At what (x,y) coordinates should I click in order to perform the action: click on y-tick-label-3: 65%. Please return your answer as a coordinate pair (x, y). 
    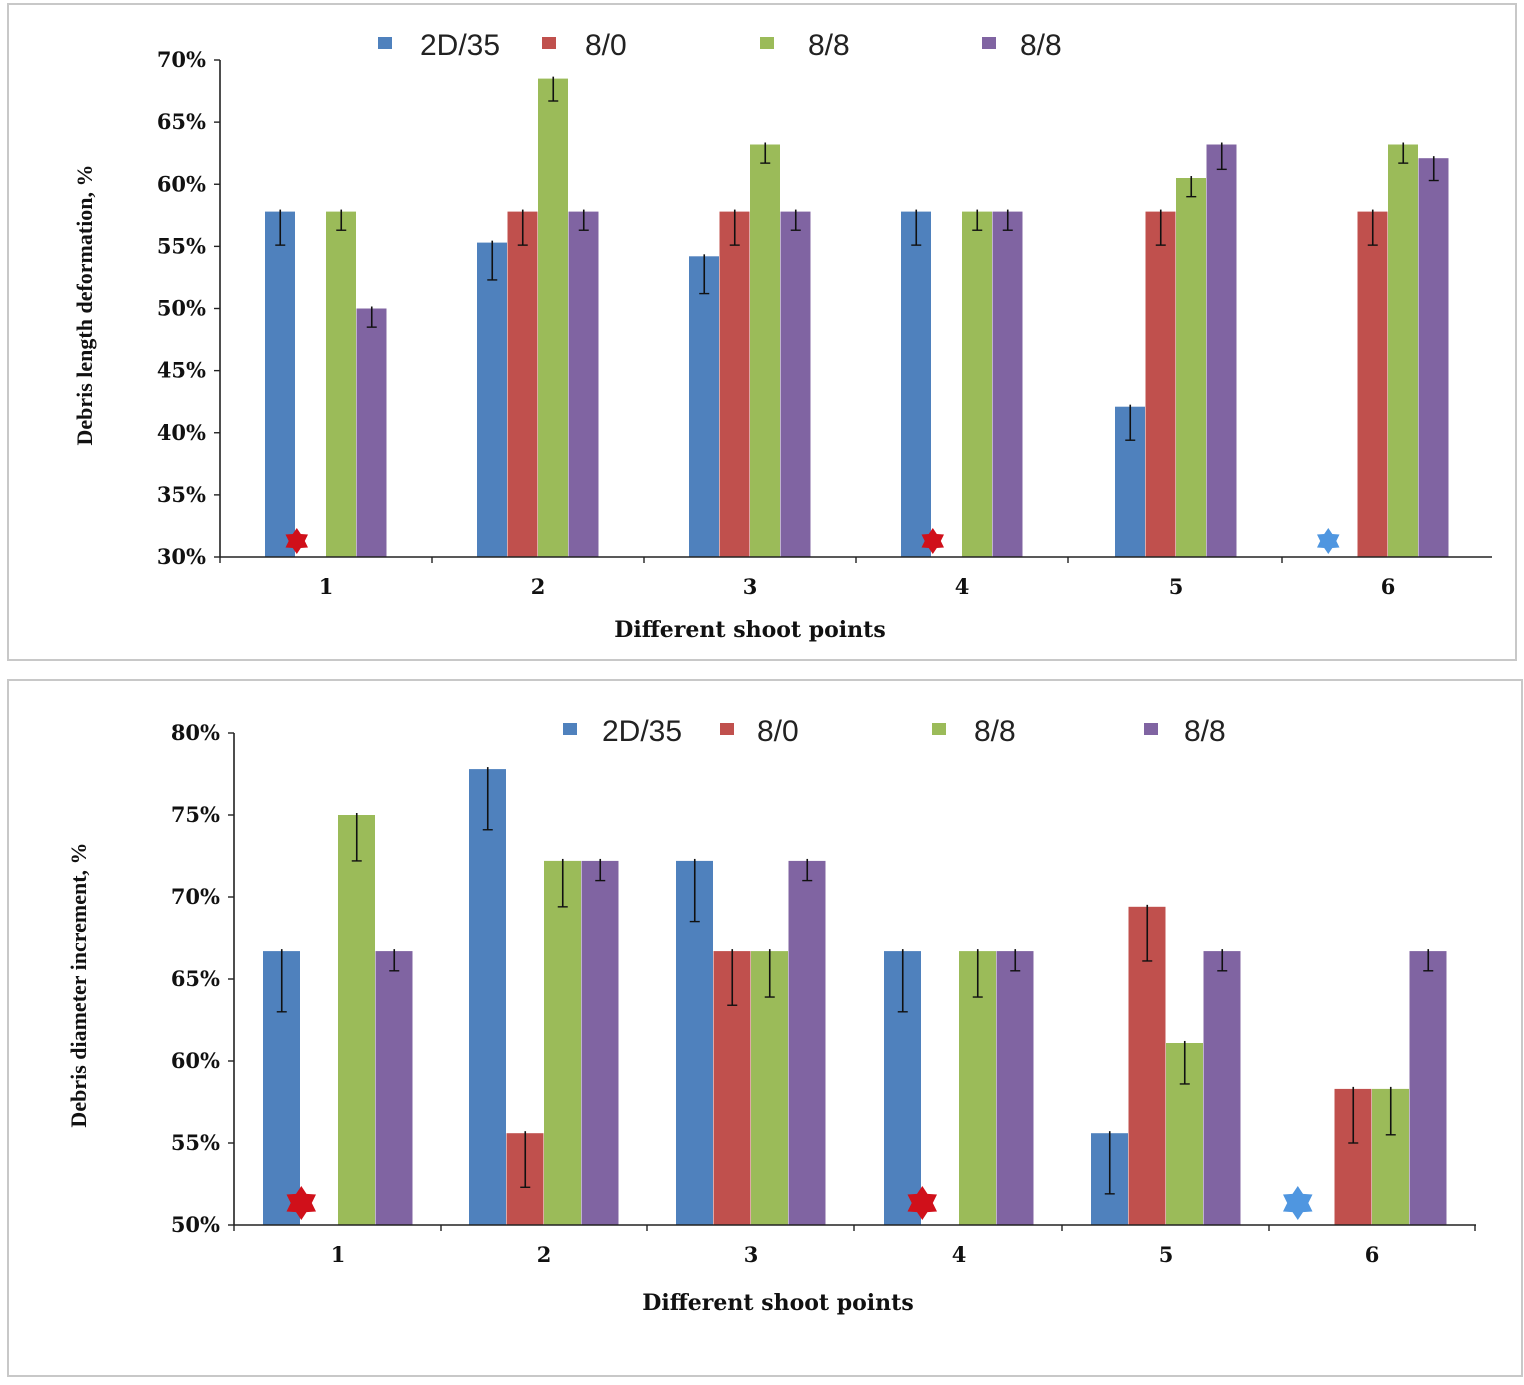
    Looking at the image, I should click on (195, 978).